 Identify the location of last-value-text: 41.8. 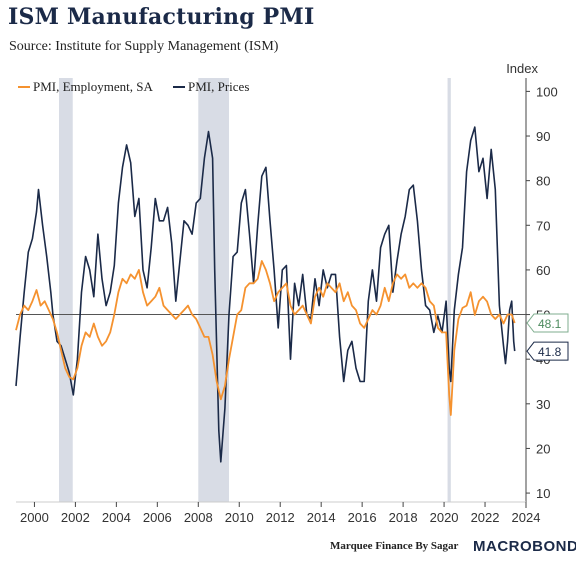
(550, 352).